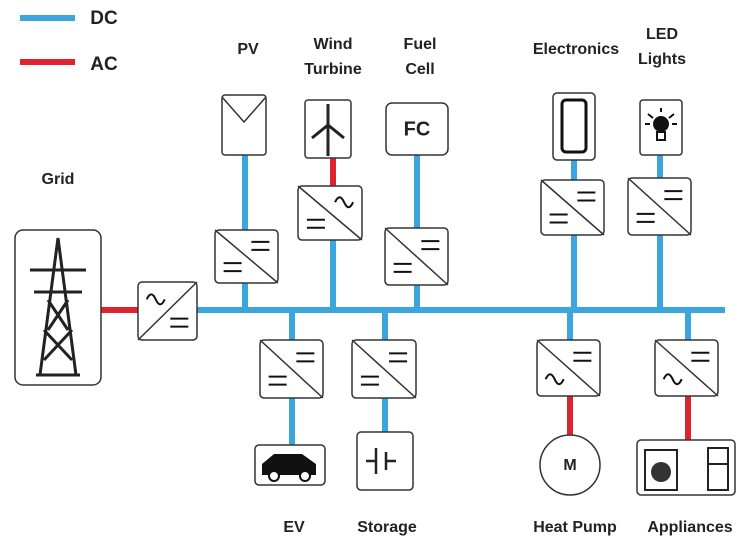  I want to click on node-label: Lights, so click(662, 59).